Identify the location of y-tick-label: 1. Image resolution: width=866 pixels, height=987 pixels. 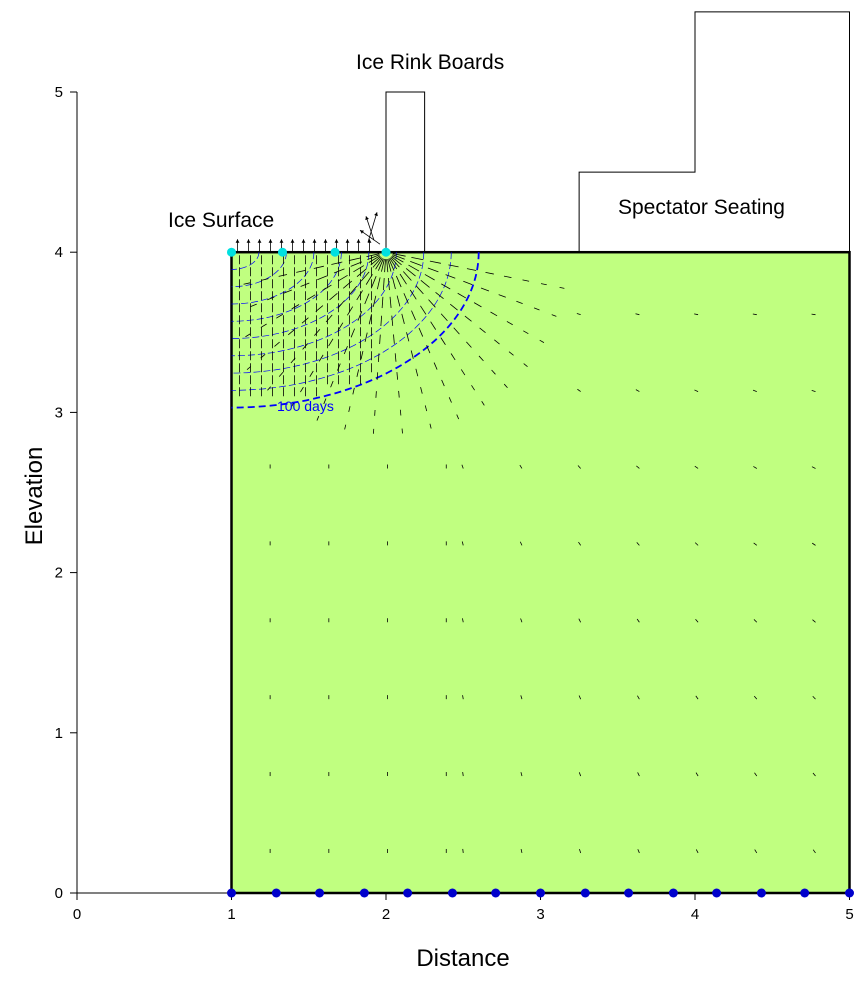
(59, 733).